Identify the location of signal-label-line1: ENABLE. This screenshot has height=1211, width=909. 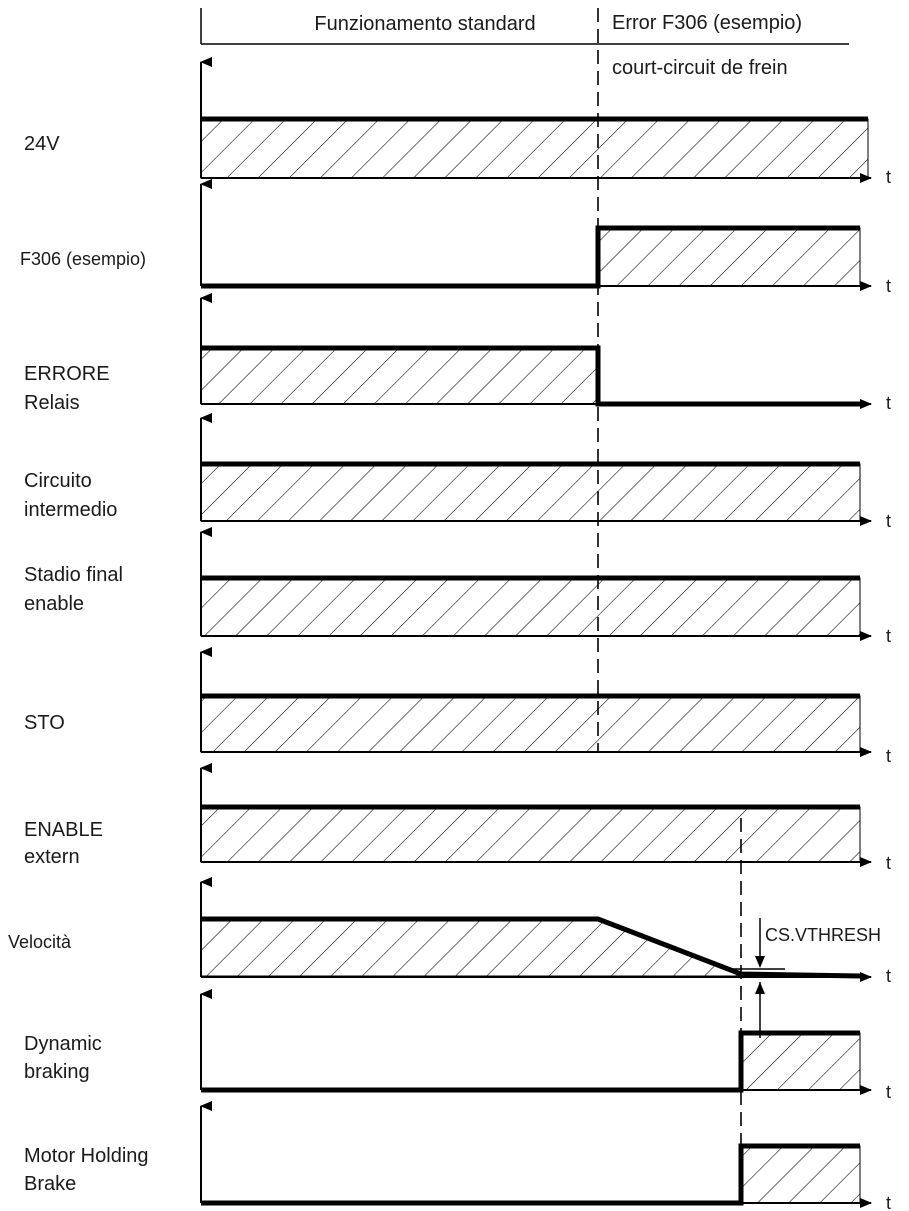
(63, 830).